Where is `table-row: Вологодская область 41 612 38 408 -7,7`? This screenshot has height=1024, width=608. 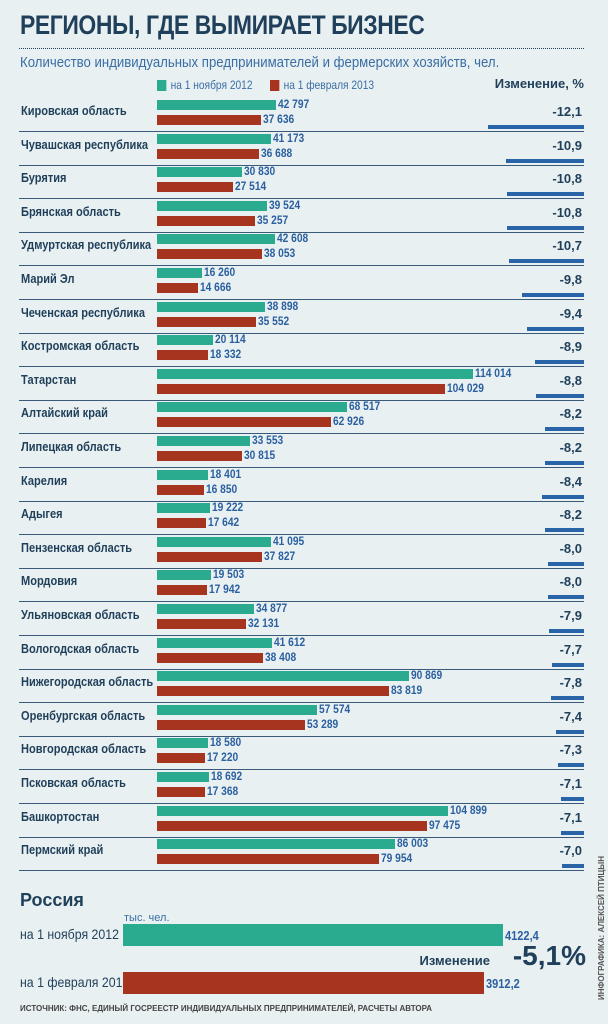
table-row: Вологодская область 41 612 38 408 -7,7 is located at coordinates (301, 652).